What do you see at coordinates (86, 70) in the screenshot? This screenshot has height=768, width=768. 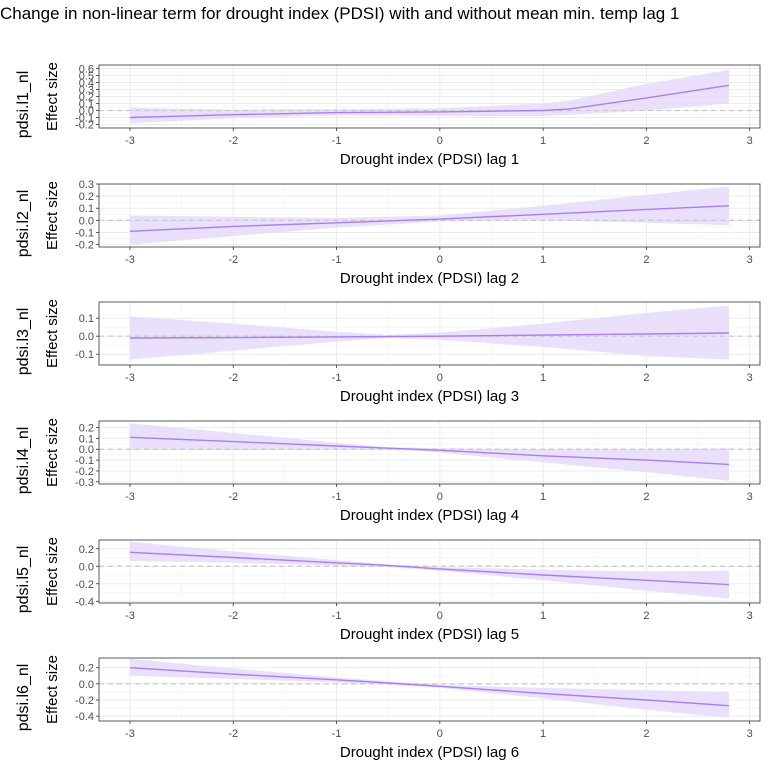 I see `y-tick-label: 0.6` at bounding box center [86, 70].